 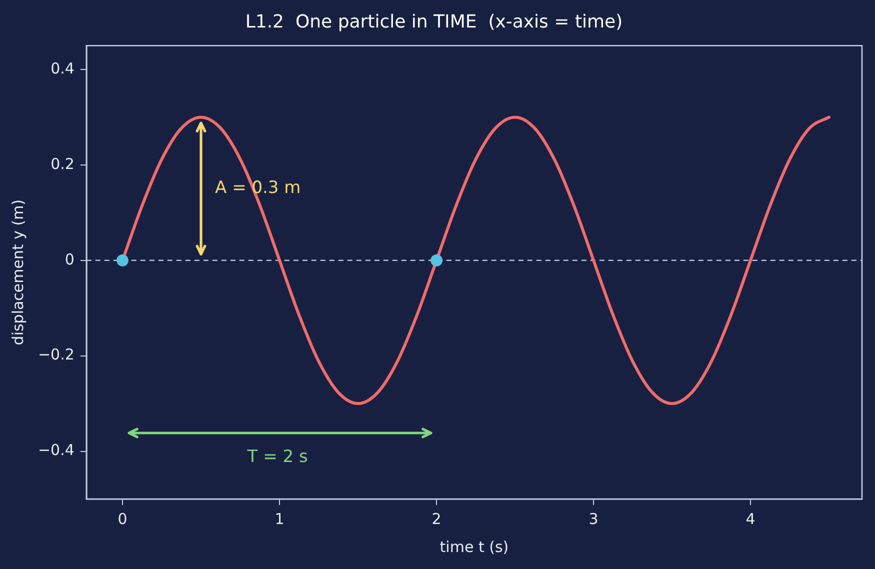 What do you see at coordinates (56, 450) in the screenshot?
I see `y-tick-label: −0.4` at bounding box center [56, 450].